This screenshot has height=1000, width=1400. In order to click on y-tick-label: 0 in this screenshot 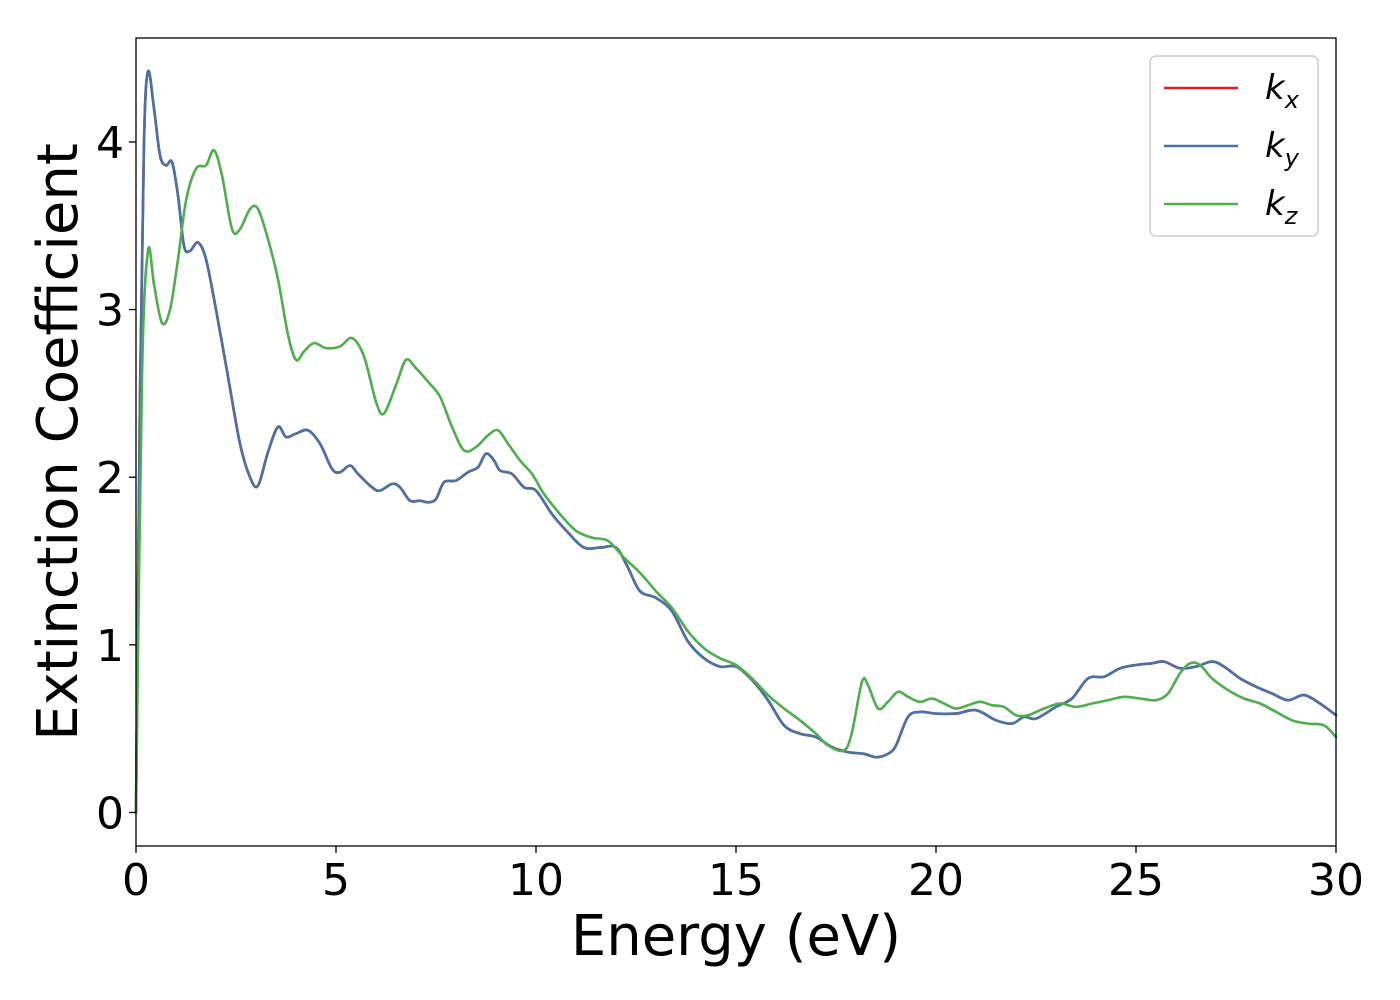, I will do `click(110, 813)`.